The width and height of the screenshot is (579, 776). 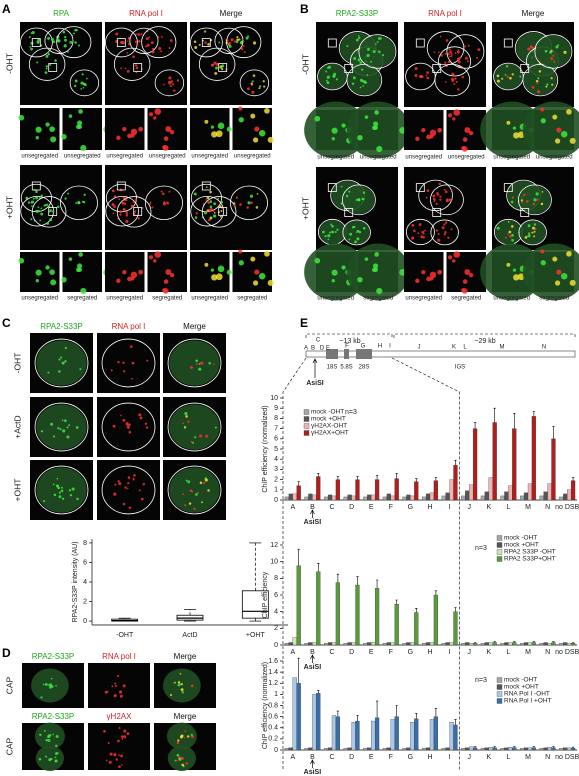 I want to click on annotation: AsiSI, so click(x=313, y=522).